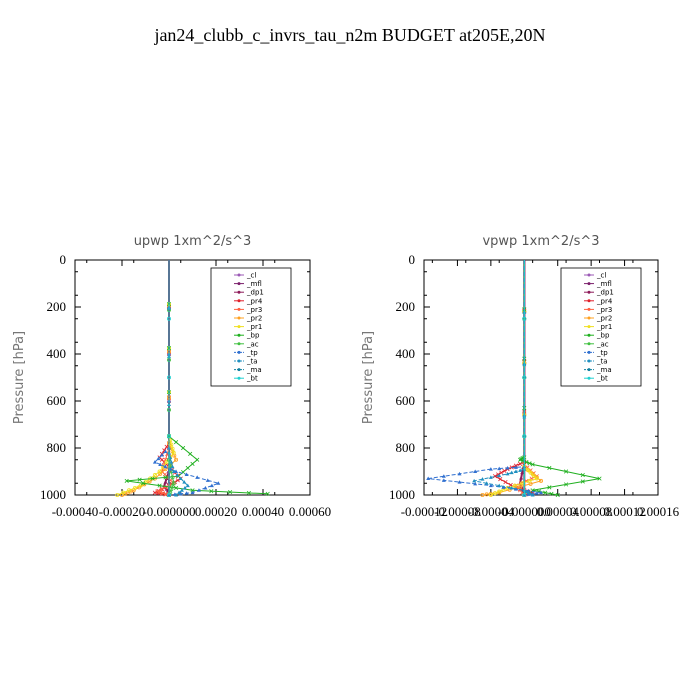 Image resolution: width=700 pixels, height=700 pixels. I want to click on x-tick-label: 0.00016, so click(658, 511).